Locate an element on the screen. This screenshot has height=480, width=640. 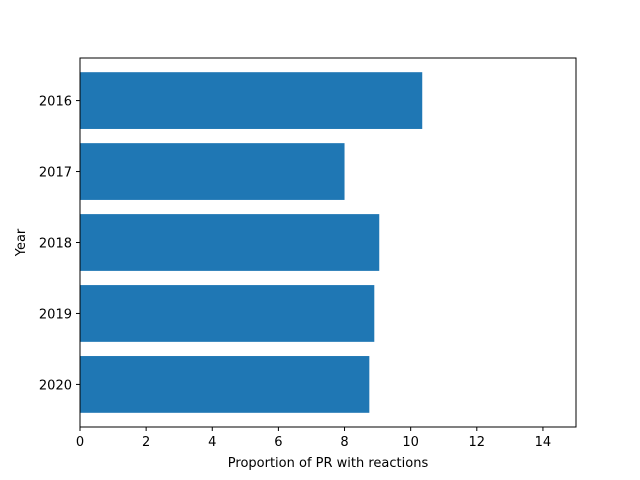
x-tick-label: 2 is located at coordinates (146, 442).